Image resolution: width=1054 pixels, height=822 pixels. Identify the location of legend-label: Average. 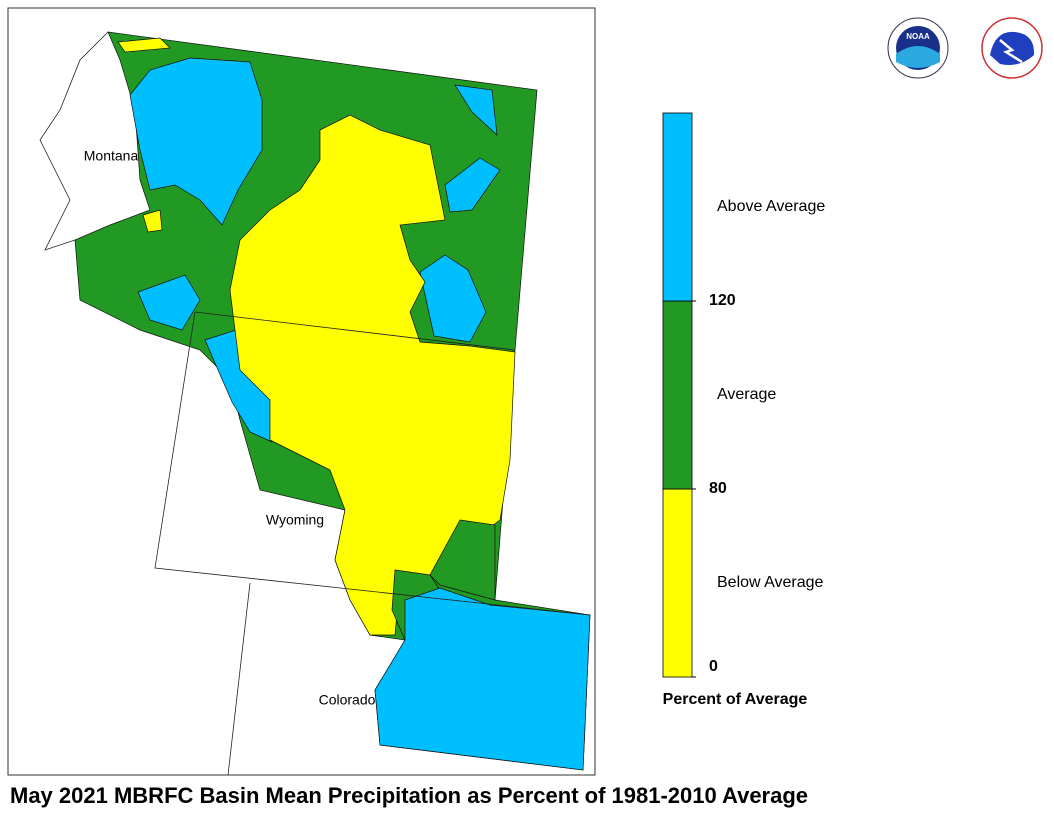
(746, 394).